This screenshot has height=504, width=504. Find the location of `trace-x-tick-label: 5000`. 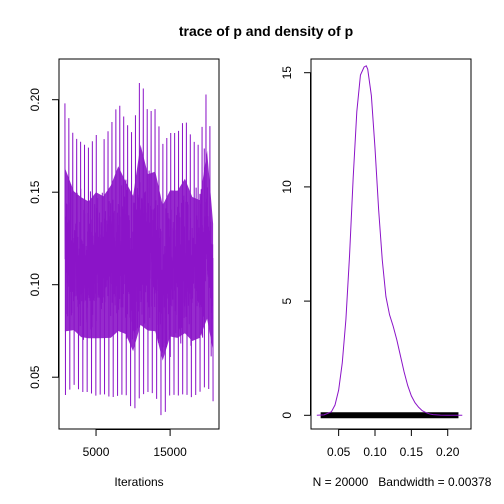

trace-x-tick-label: 5000 is located at coordinates (96, 452).